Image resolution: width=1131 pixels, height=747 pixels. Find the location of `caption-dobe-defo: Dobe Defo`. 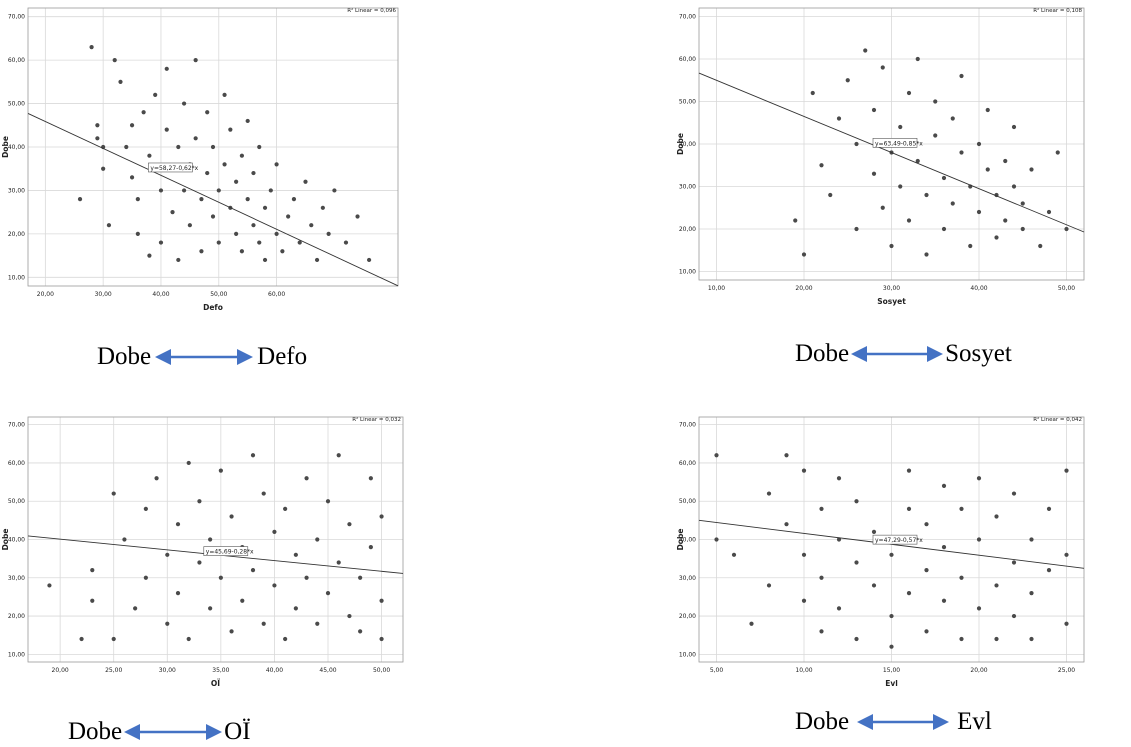

caption-dobe-defo: Dobe Defo is located at coordinates (202, 357).